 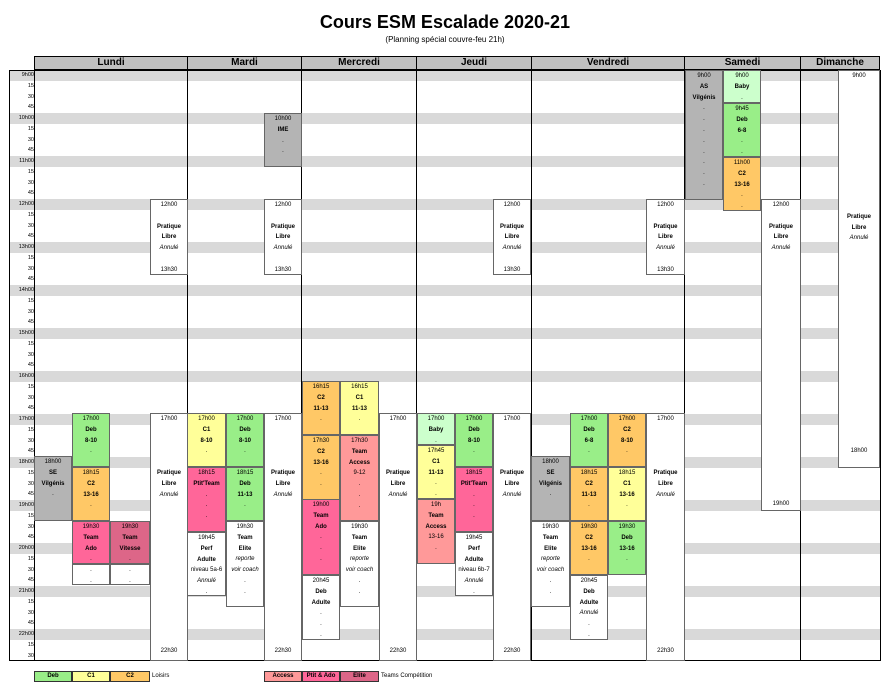 What do you see at coordinates (26, 118) in the screenshot?
I see `time-label: 10h00` at bounding box center [26, 118].